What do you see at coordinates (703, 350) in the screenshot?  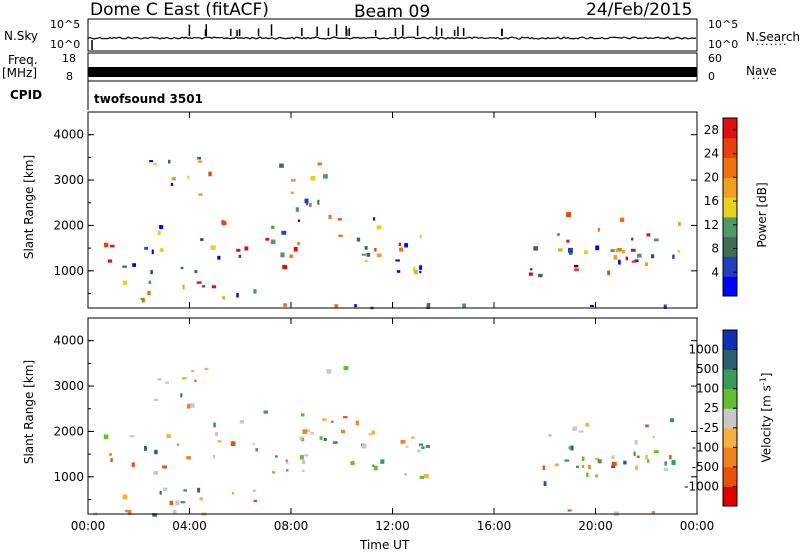 I see `velocity-colorbar-tick-label: 1000` at bounding box center [703, 350].